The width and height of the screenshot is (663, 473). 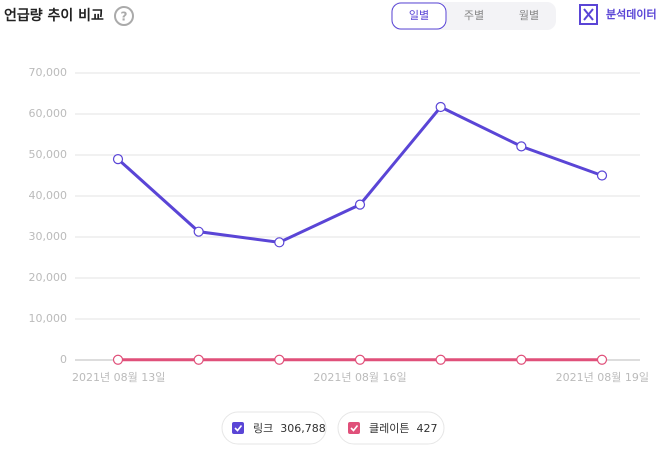 I want to click on y-tick-label: 20,000, so click(x=48, y=277).